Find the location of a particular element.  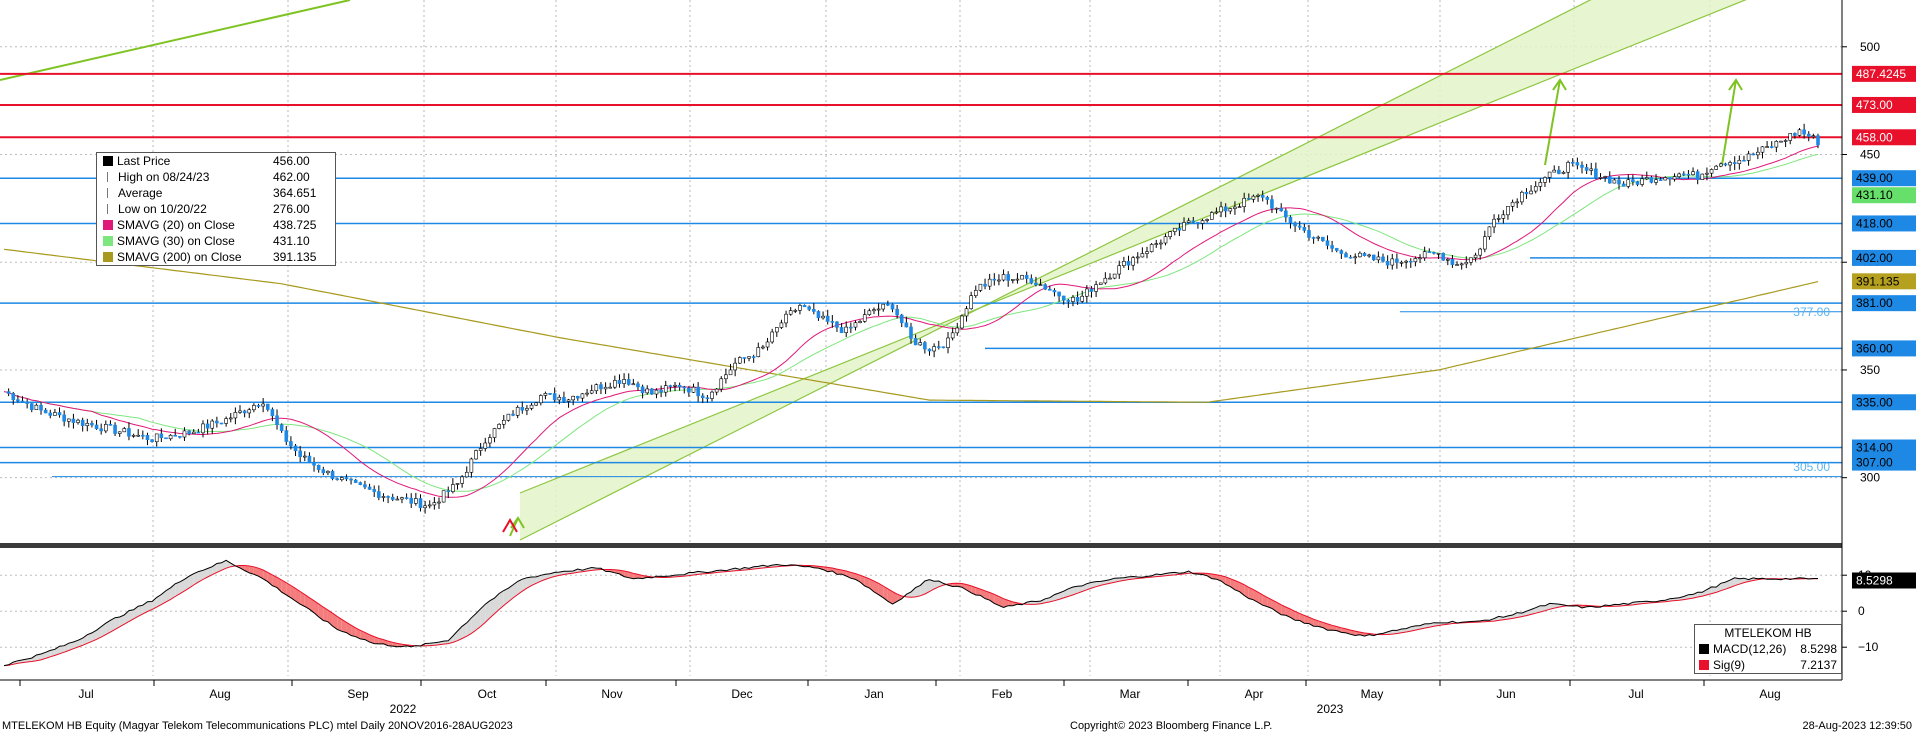

legend-swatch is located at coordinates (108, 225).